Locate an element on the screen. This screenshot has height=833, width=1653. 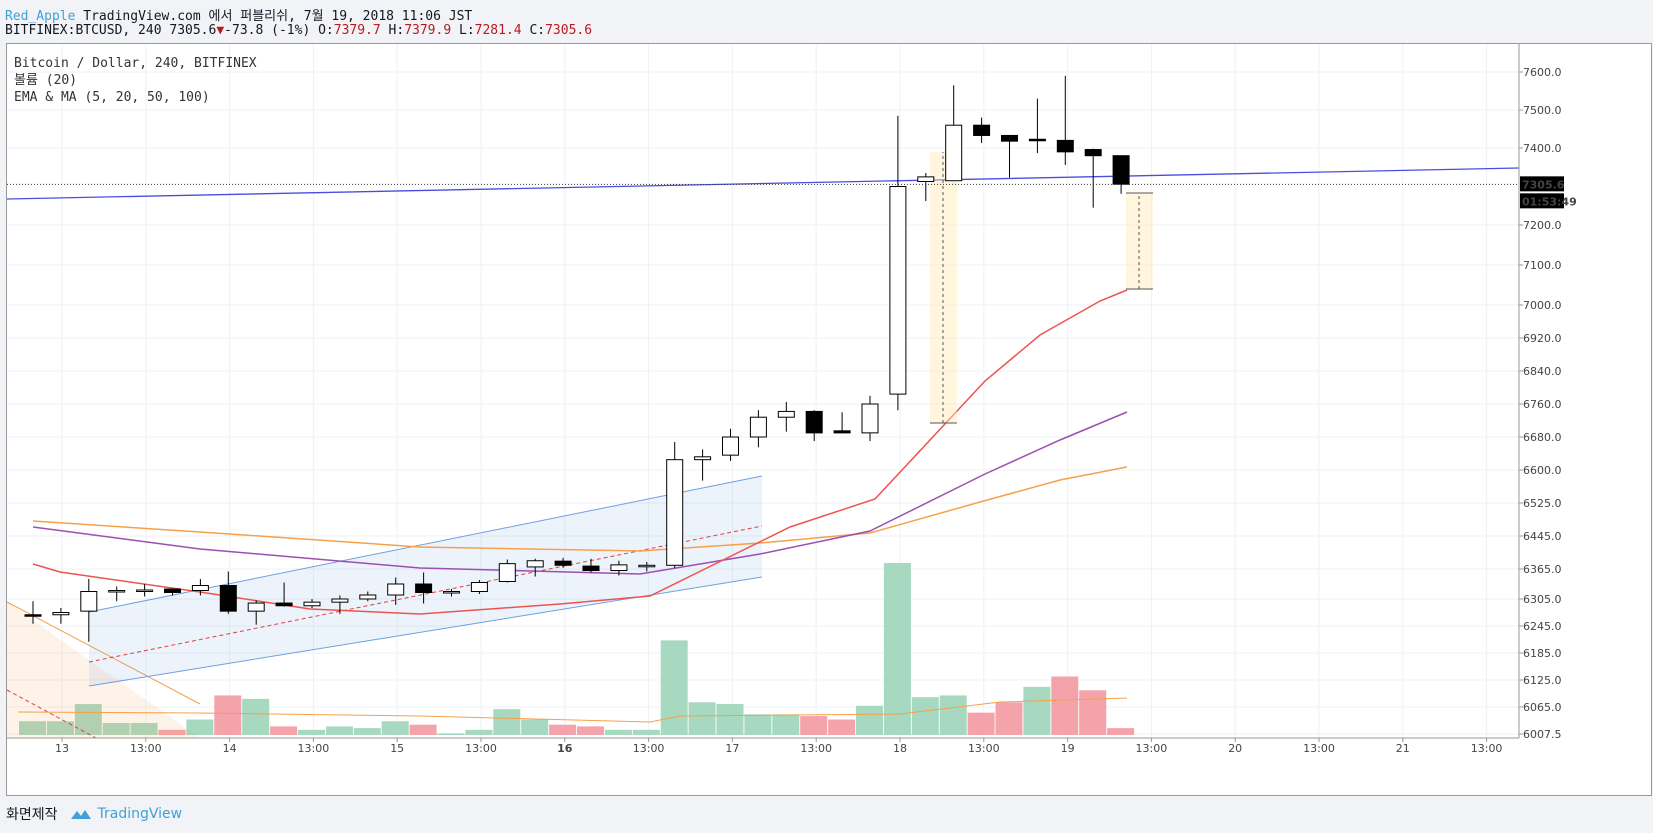
price-axis-label: 6680.0 is located at coordinates (1542, 437).